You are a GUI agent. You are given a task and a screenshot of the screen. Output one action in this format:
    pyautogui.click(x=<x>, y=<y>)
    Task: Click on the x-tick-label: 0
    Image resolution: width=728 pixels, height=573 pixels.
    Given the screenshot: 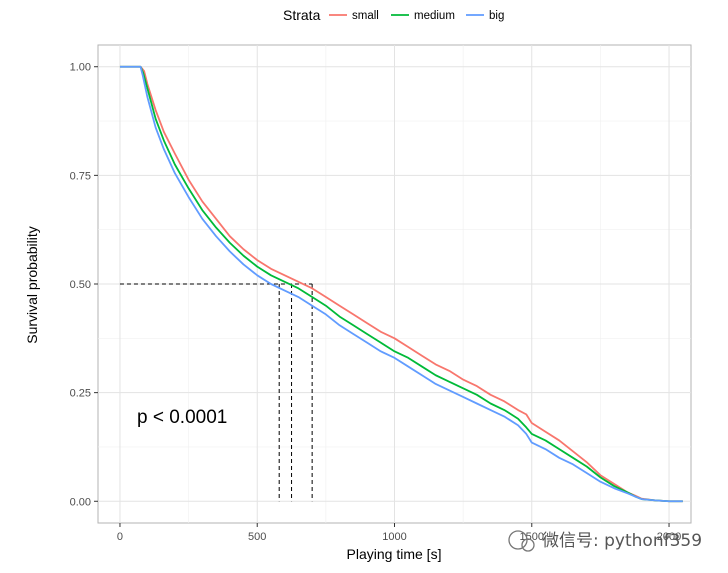 What is the action you would take?
    pyautogui.click(x=120, y=537)
    